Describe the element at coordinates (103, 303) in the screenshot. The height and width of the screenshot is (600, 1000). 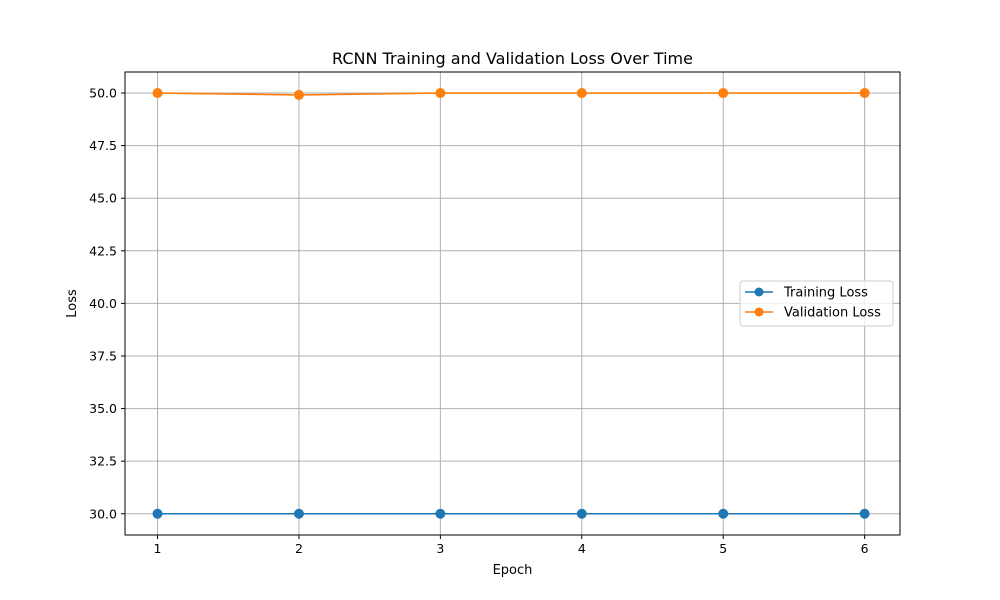
I see `y-tick-label: 40.0` at that location.